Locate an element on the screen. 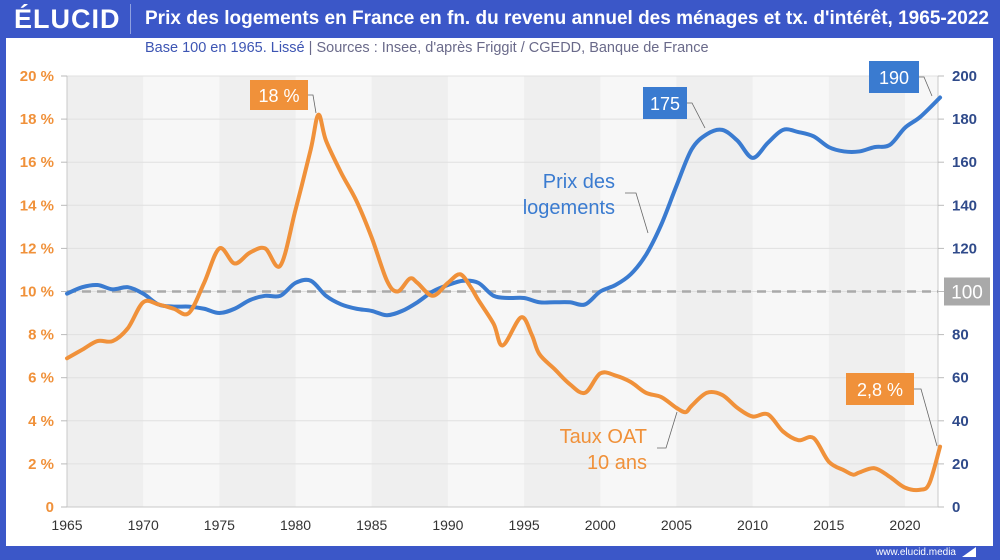  annotation-label: 190 is located at coordinates (894, 78).